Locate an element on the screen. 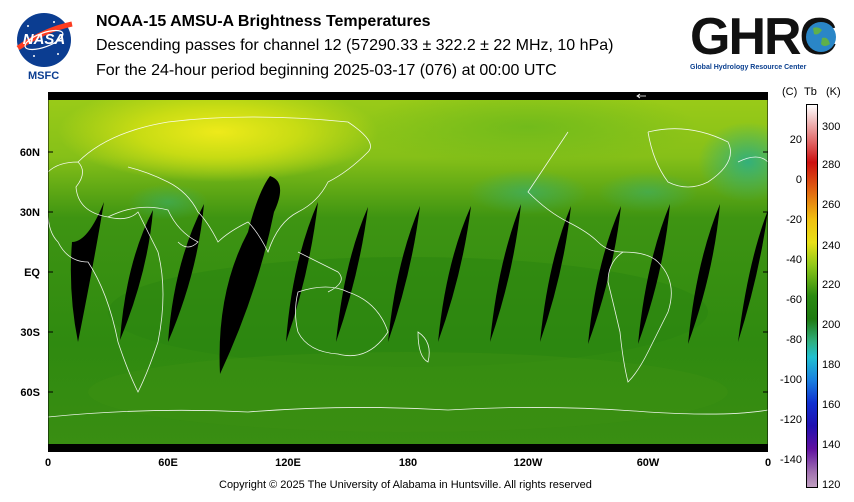 The height and width of the screenshot is (502, 854). lat-label-30s: 30S is located at coordinates (30, 333).